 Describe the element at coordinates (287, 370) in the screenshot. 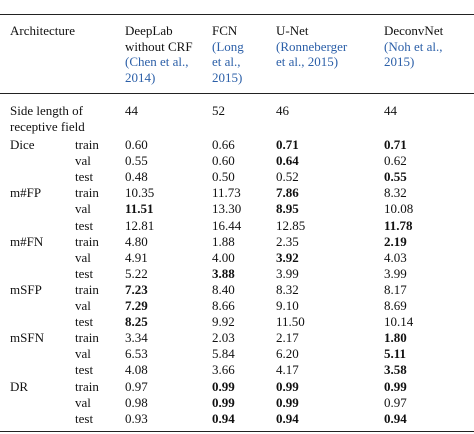

I see `cell: 4.17` at that location.